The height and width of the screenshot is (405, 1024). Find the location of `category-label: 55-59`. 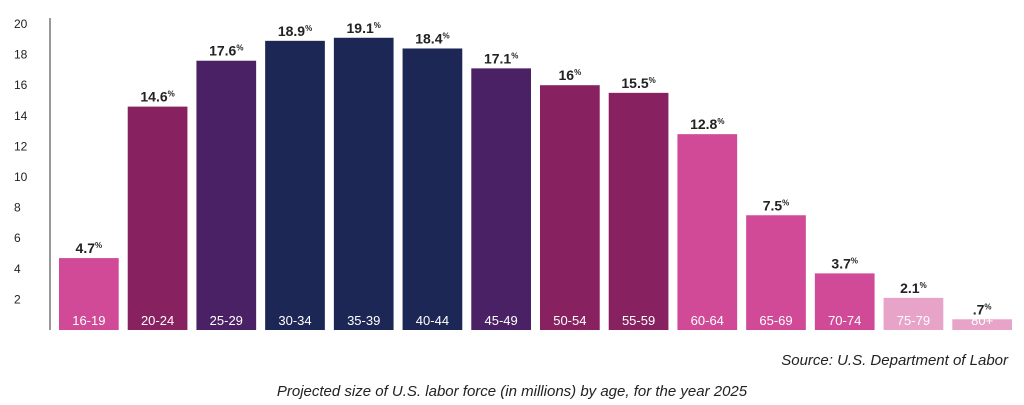

category-label: 55-59 is located at coordinates (638, 320).